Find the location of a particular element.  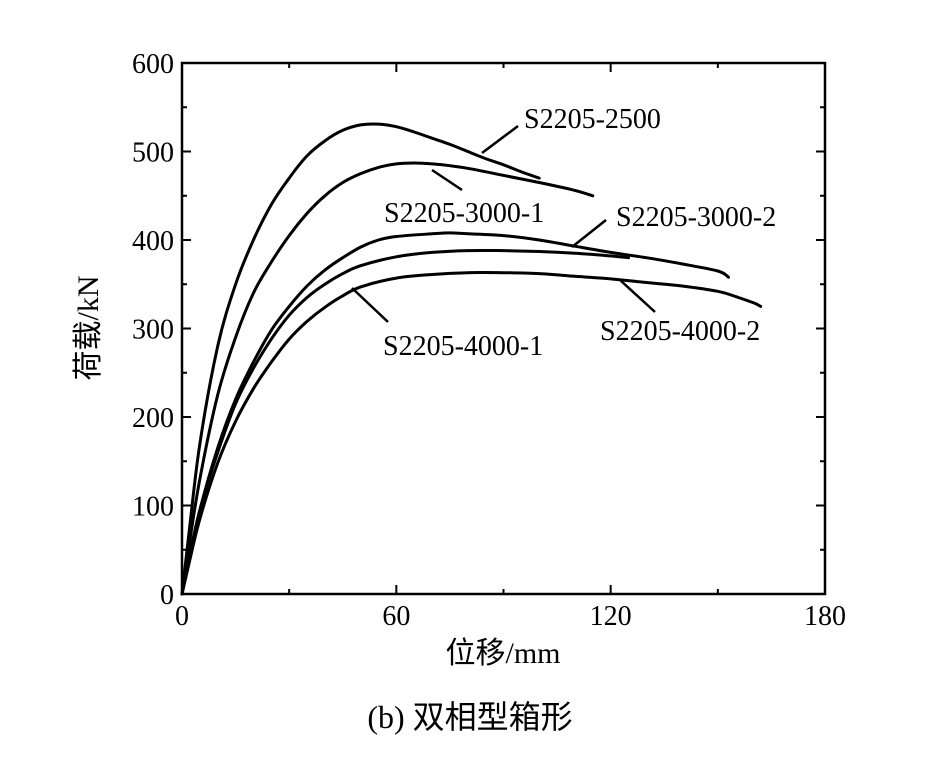

y-tick-label: 600 is located at coordinates (153, 64).